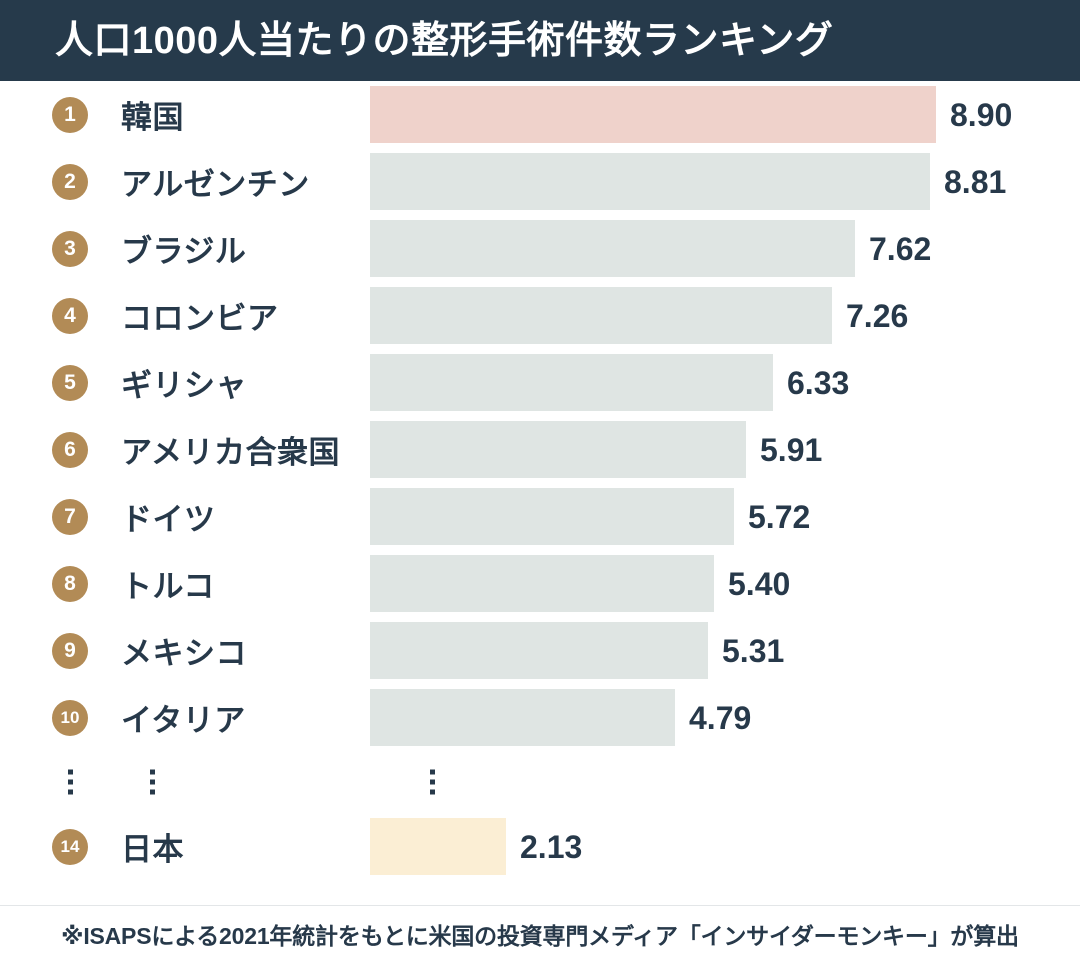  I want to click on rank-badge: 1, so click(70, 114).